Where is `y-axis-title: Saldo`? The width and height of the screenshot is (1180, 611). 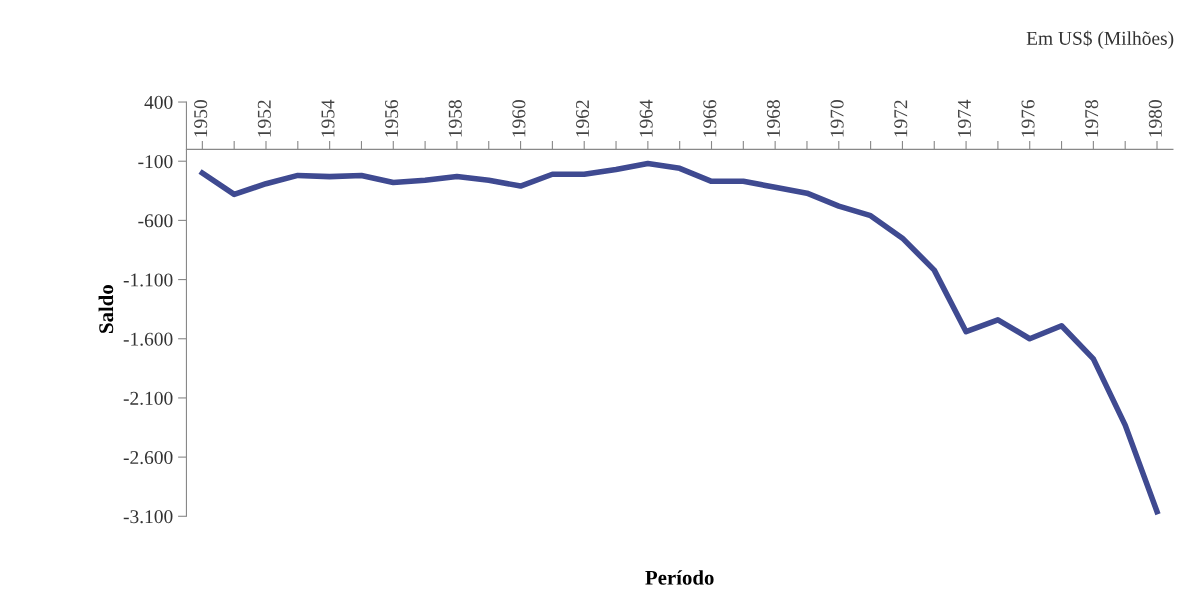 y-axis-title: Saldo is located at coordinates (106, 309).